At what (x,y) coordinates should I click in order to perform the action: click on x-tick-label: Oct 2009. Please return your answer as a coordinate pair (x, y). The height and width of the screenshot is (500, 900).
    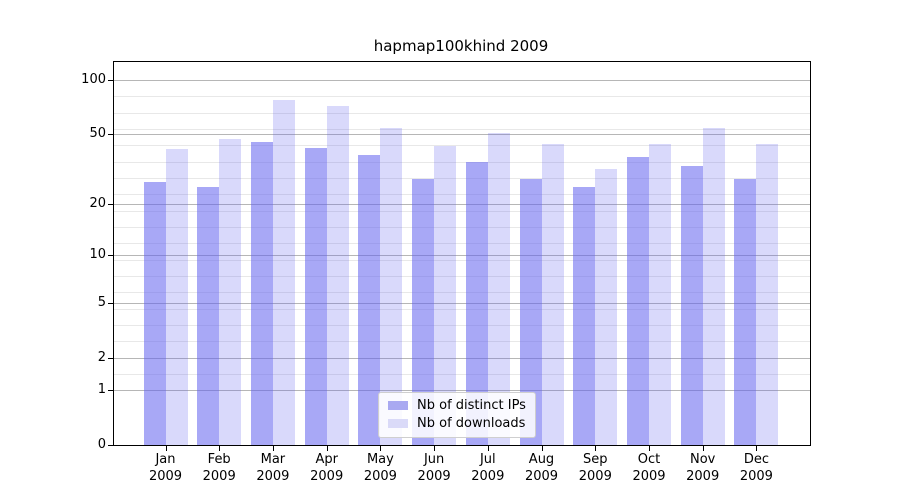
    Looking at the image, I should click on (649, 468).